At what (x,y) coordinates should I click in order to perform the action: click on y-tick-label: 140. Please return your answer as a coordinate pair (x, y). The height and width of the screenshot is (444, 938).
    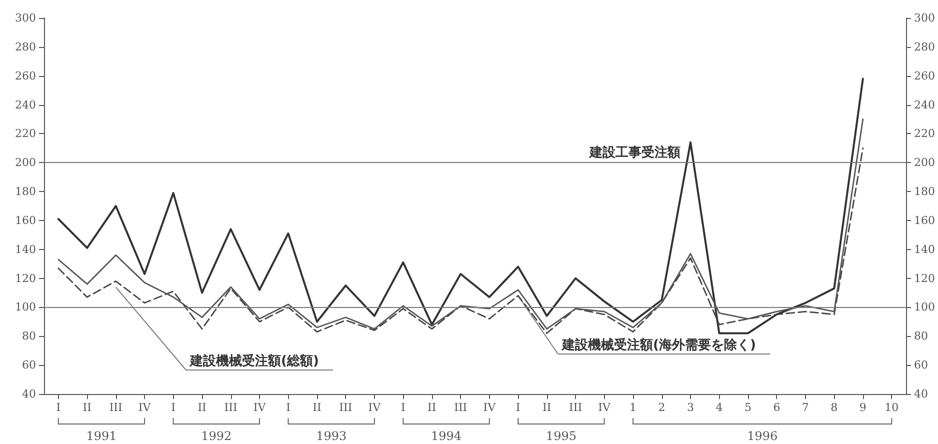
    Looking at the image, I should click on (25, 249).